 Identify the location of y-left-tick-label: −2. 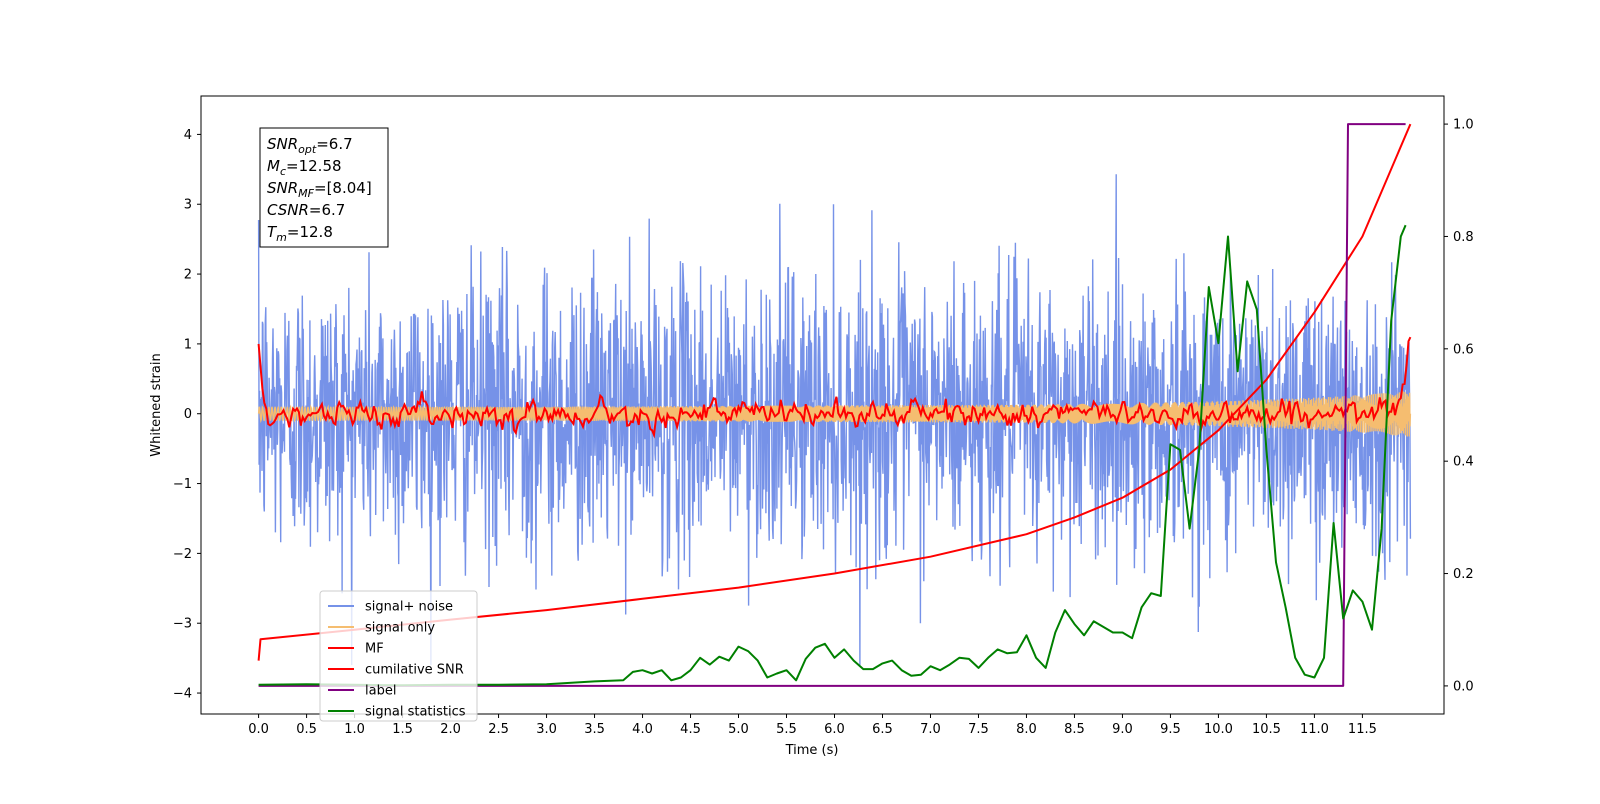
(182, 554).